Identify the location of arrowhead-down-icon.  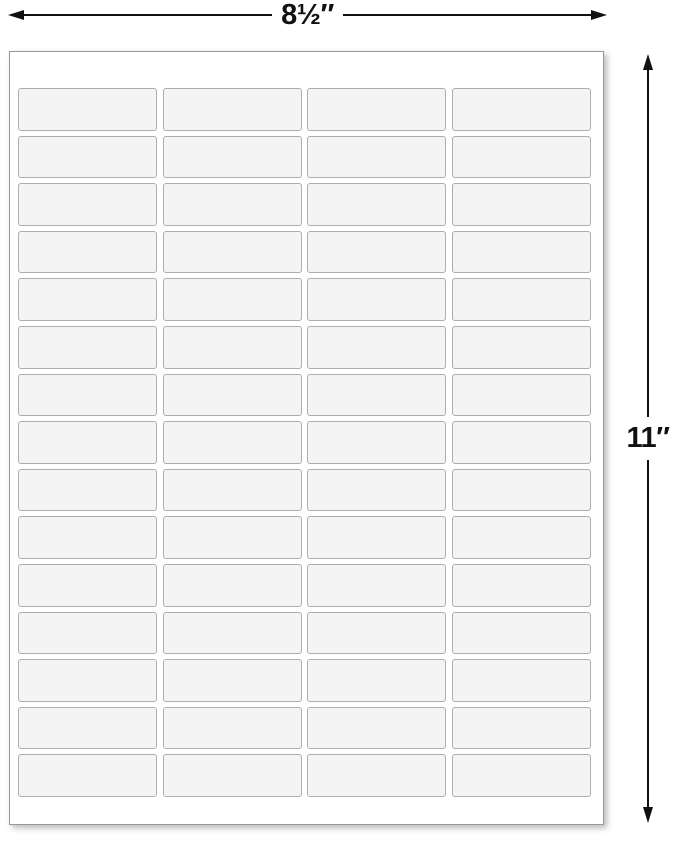
(648, 815).